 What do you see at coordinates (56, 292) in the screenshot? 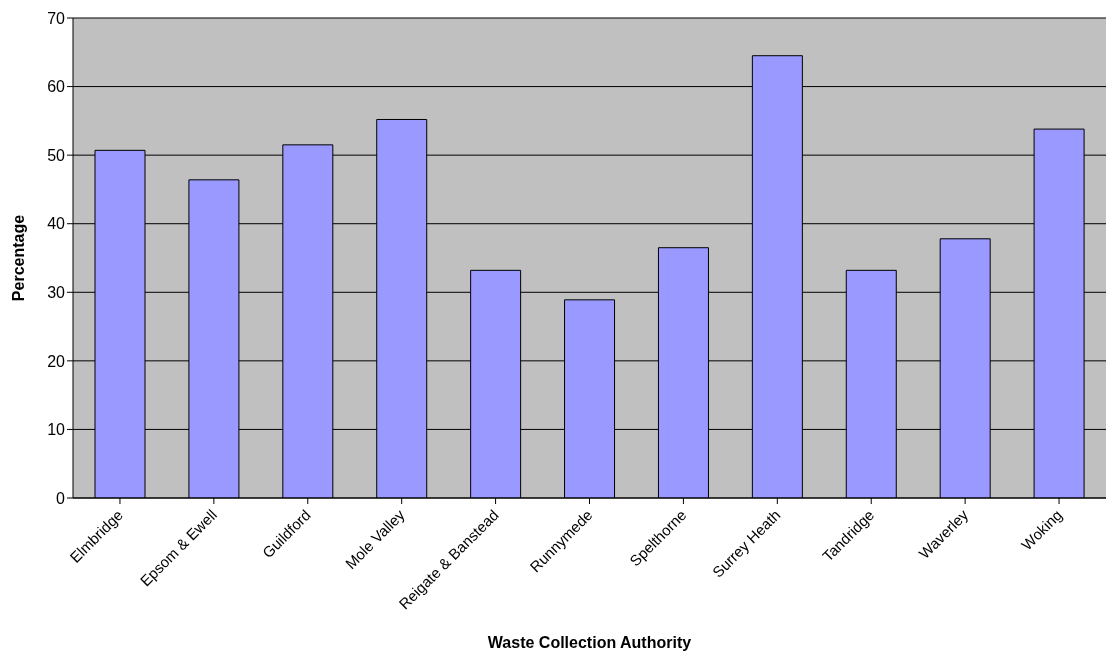
I see `y-tick-label: 30` at bounding box center [56, 292].